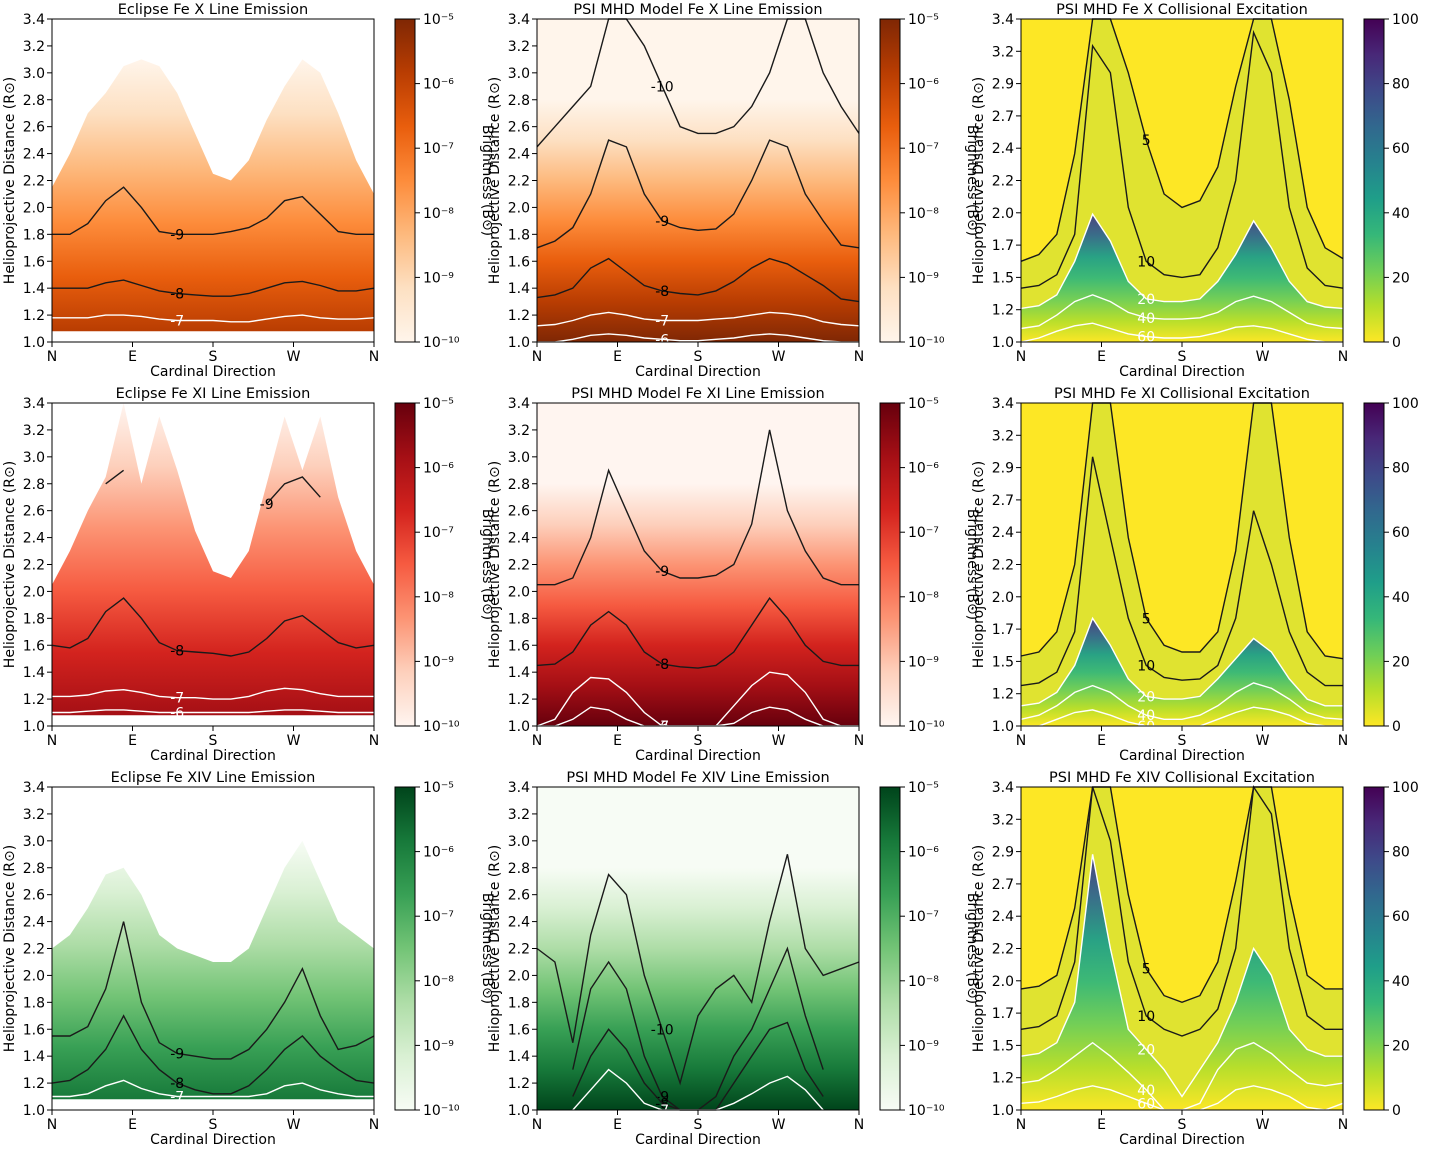 The width and height of the screenshot is (1440, 1152). What do you see at coordinates (1003, 278) in the screenshot?
I see `y-tick-label: 1.5` at bounding box center [1003, 278].